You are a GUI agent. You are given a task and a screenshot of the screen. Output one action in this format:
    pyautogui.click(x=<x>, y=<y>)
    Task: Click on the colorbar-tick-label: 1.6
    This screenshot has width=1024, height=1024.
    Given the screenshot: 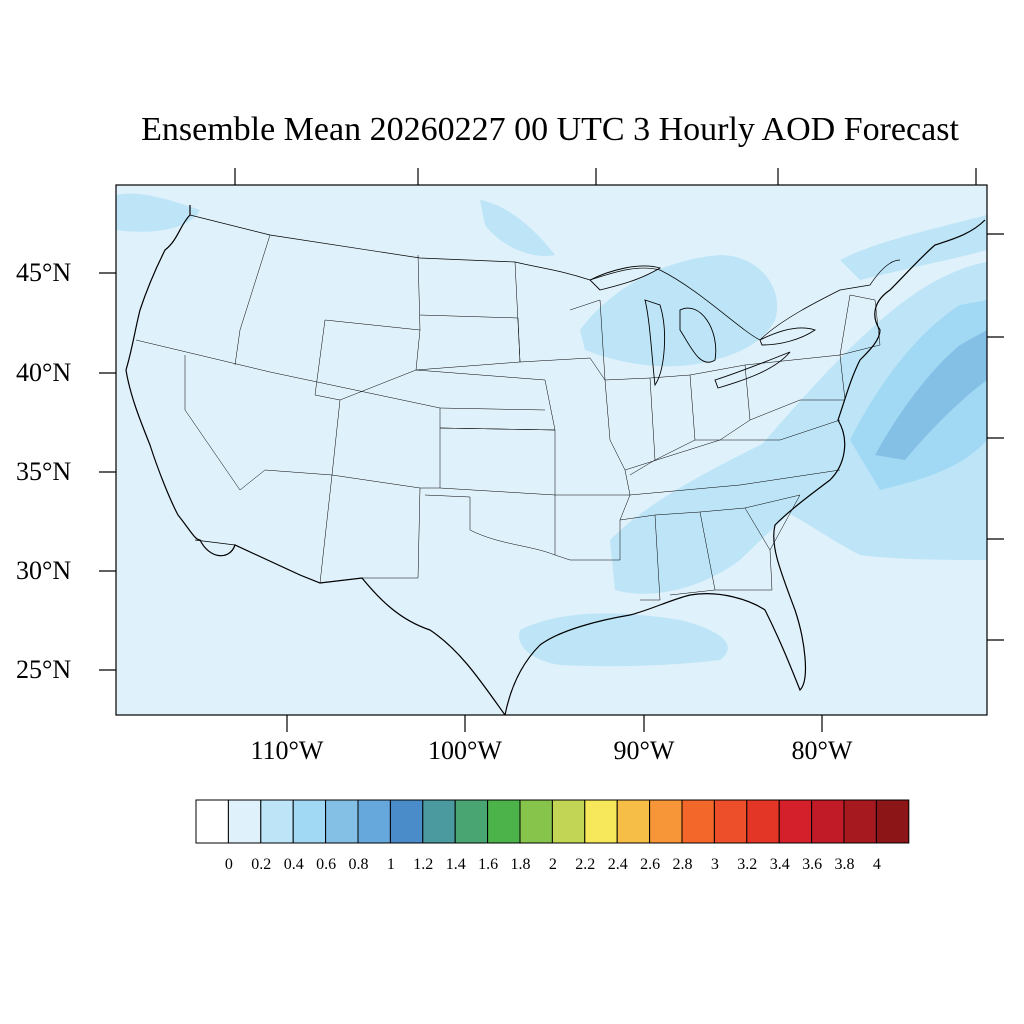 What is the action you would take?
    pyautogui.click(x=488, y=864)
    